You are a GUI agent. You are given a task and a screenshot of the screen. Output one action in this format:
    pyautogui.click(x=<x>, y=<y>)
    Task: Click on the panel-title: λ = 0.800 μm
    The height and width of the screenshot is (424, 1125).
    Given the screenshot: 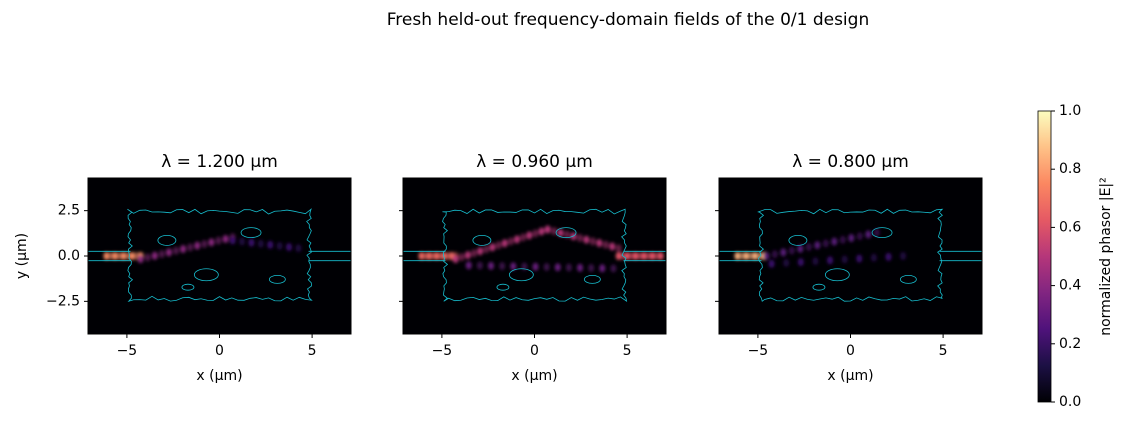 What is the action you would take?
    pyautogui.click(x=850, y=162)
    